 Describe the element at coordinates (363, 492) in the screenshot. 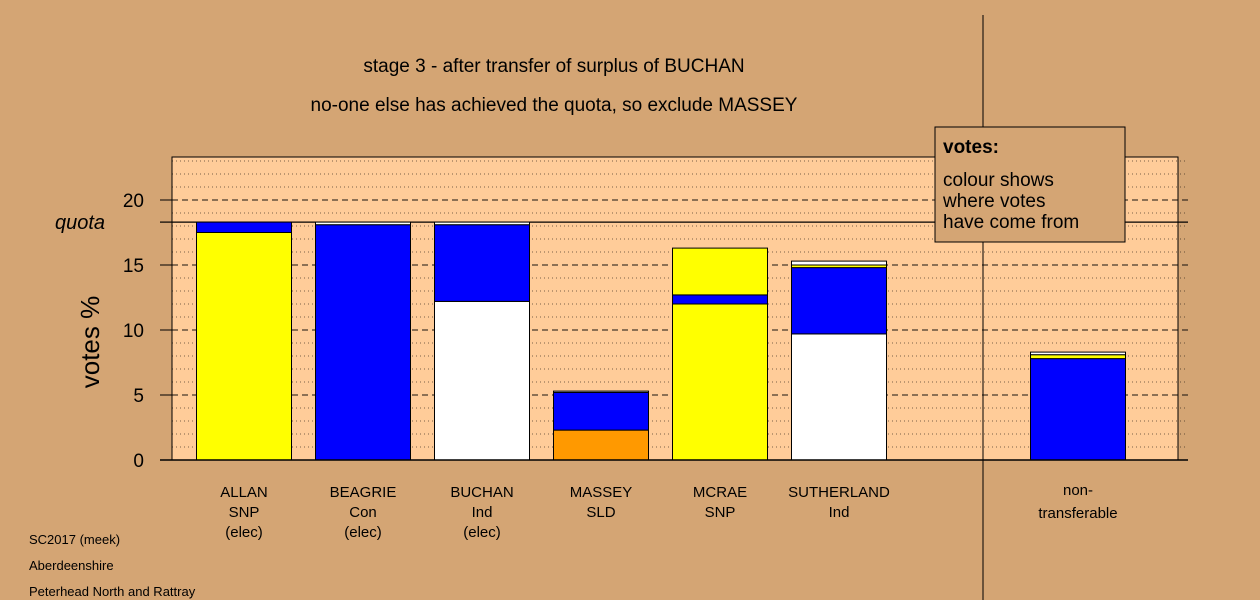

I see `label-beagrie-1: BEAGRIE` at that location.